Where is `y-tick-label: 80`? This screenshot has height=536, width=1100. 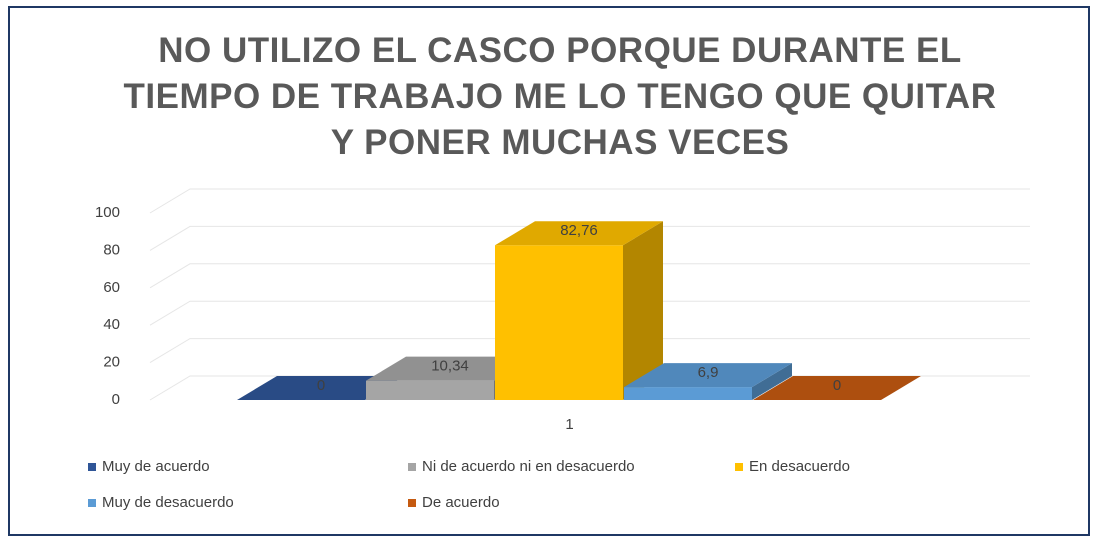 y-tick-label: 80 is located at coordinates (111, 249).